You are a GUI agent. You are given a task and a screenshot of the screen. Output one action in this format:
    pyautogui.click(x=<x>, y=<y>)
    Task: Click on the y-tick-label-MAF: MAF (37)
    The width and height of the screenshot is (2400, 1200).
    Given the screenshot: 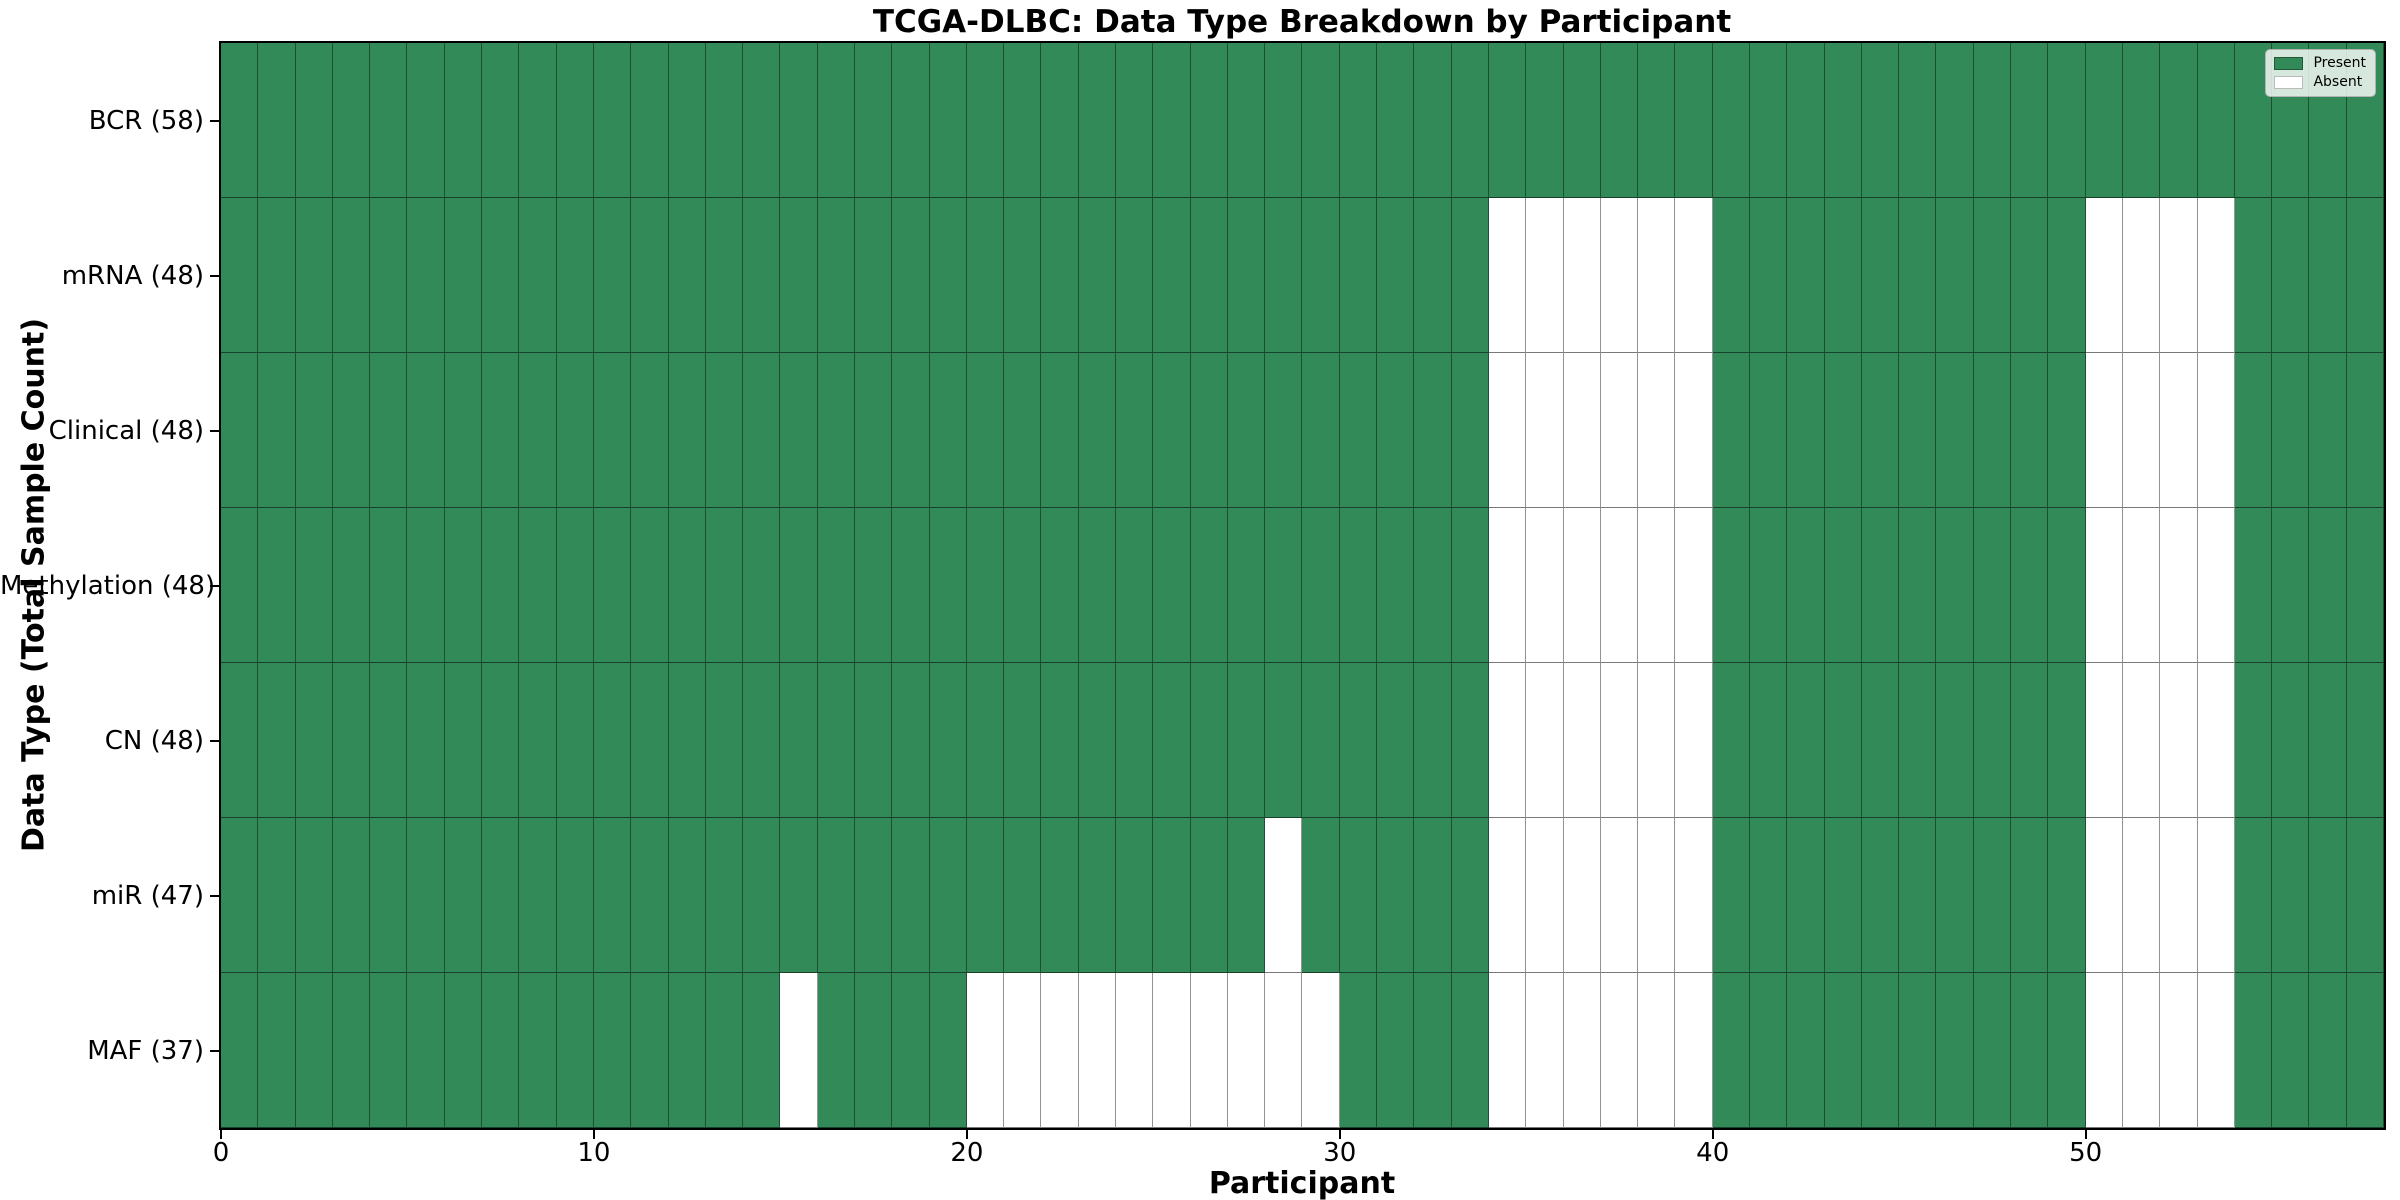 What is the action you would take?
    pyautogui.click(x=145, y=1050)
    